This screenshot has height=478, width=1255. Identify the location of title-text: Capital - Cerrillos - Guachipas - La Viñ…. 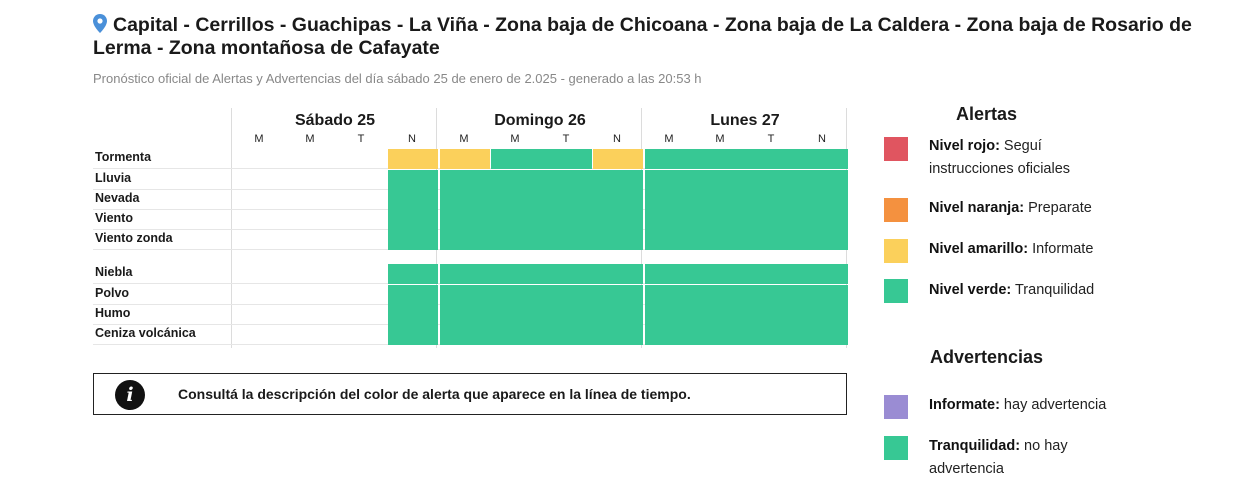
(642, 36).